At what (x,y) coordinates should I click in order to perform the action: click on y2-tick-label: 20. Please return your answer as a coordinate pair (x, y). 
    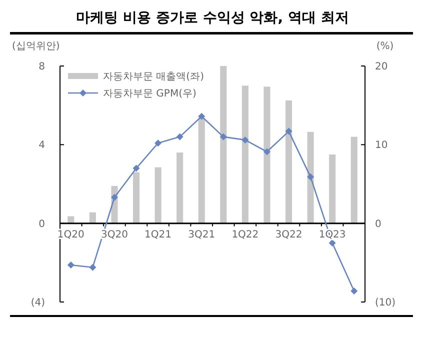
    Looking at the image, I should click on (381, 67).